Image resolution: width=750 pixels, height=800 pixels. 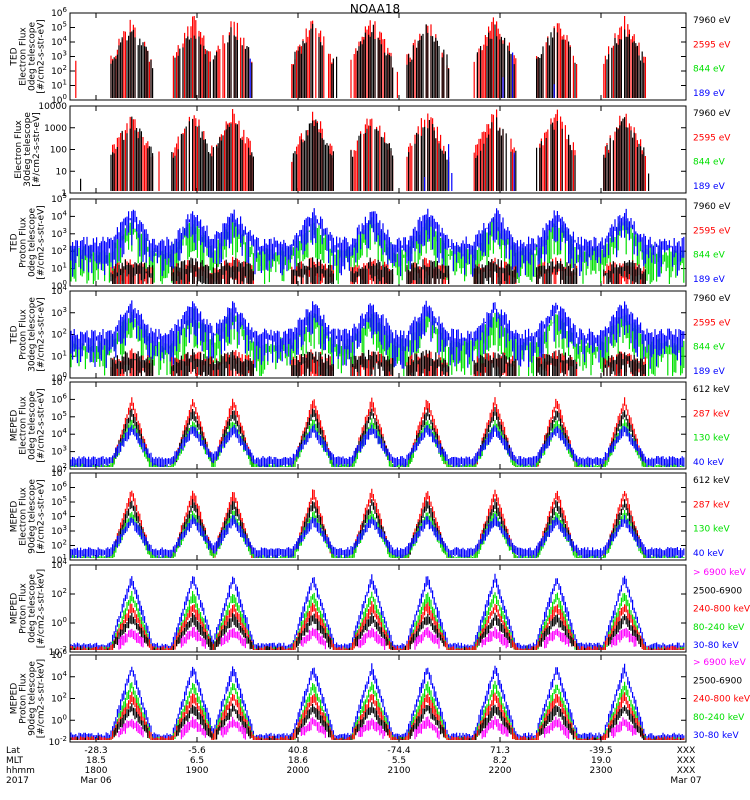 What do you see at coordinates (500, 761) in the screenshot?
I see `bottom-mlt-label: 8.2` at bounding box center [500, 761].